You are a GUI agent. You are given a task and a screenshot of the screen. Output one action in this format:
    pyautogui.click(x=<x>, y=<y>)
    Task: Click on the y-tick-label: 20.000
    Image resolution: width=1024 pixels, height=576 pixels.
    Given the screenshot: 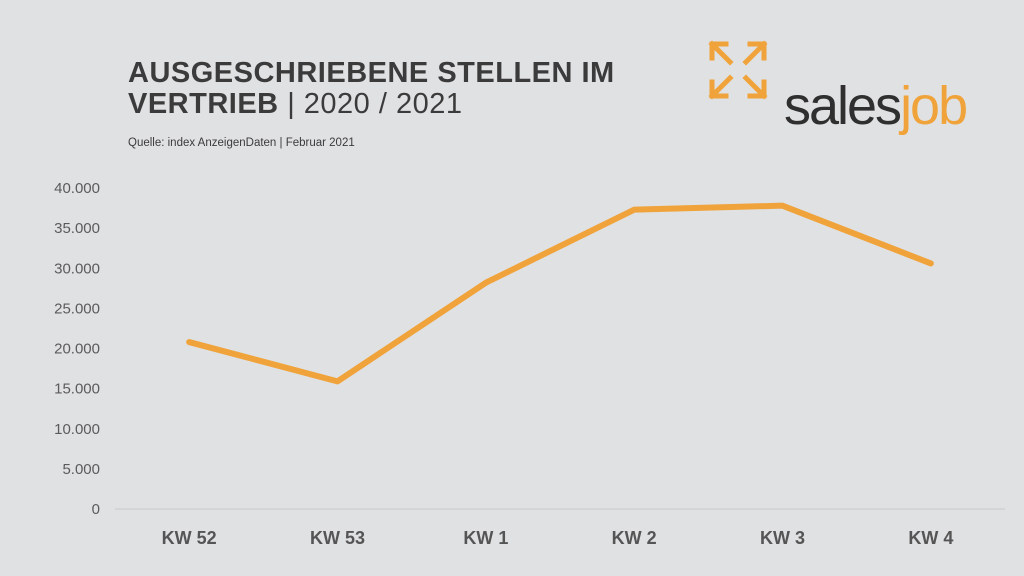 What is the action you would take?
    pyautogui.click(x=77, y=349)
    